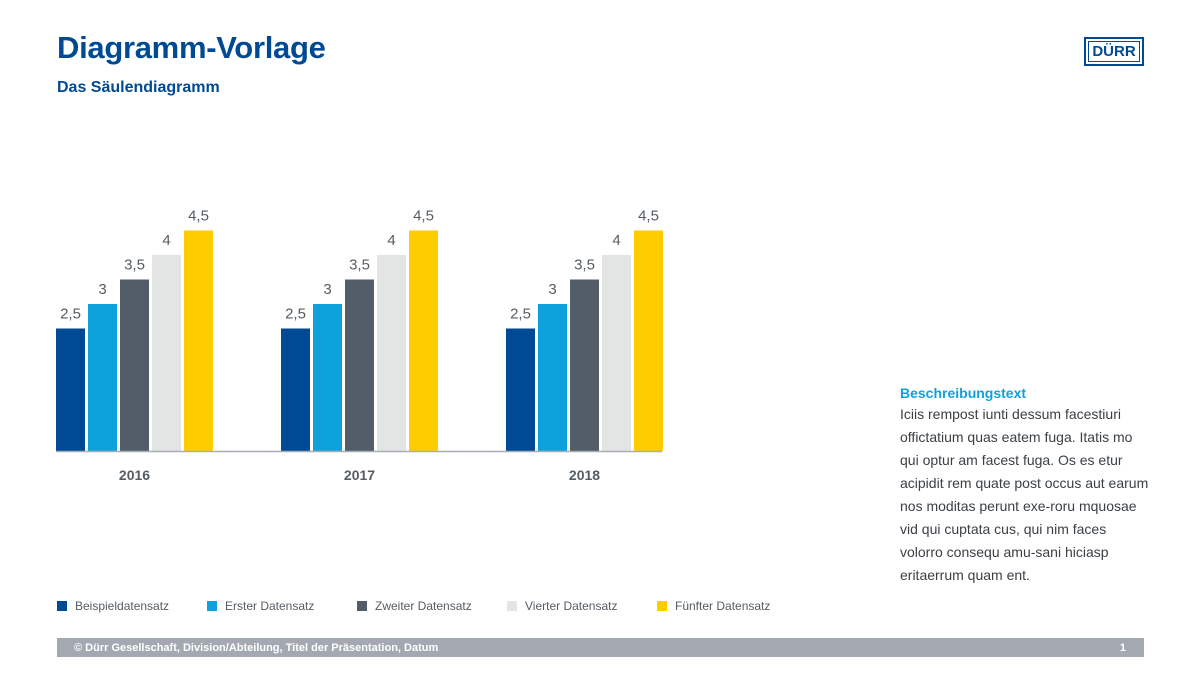 Image resolution: width=1200 pixels, height=676 pixels. I want to click on legend-label: Zweiter Datensatz, so click(423, 606).